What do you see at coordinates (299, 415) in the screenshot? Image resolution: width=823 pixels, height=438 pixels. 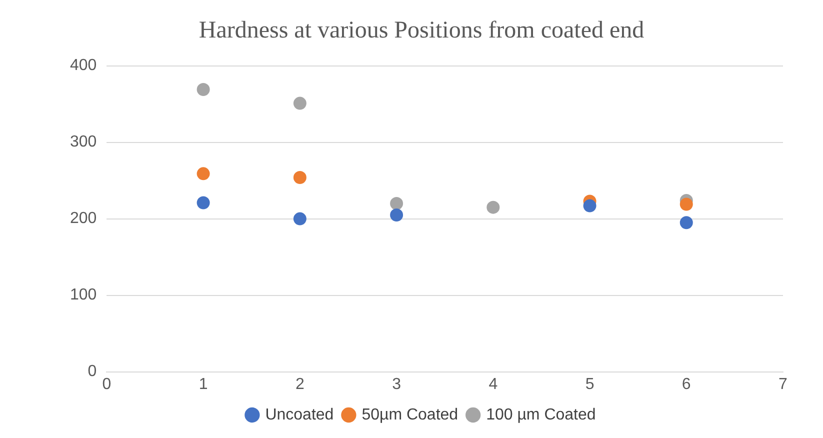 I see `legend-label: Uncoated` at bounding box center [299, 415].